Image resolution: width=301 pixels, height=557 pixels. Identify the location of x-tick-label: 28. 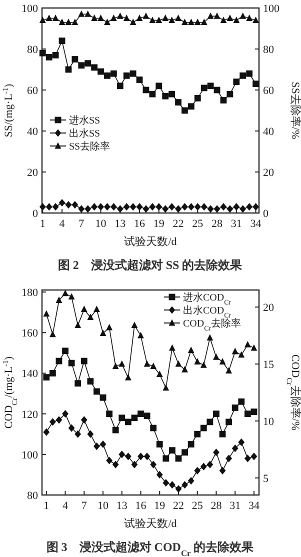
(218, 224).